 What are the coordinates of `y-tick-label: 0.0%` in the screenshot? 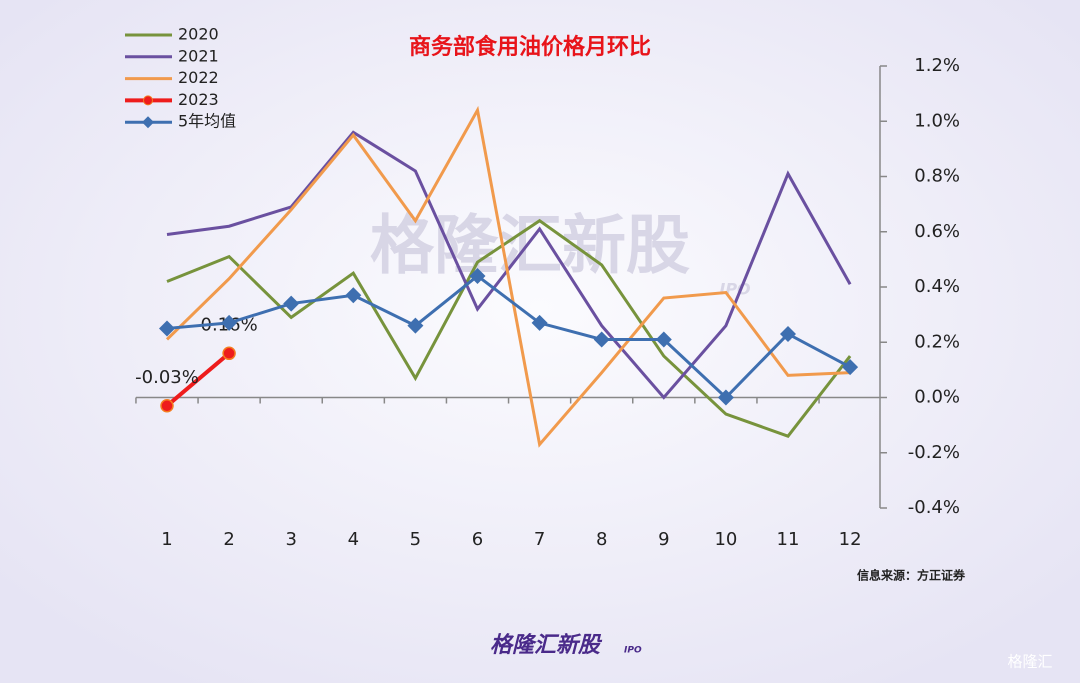 It's located at (937, 397).